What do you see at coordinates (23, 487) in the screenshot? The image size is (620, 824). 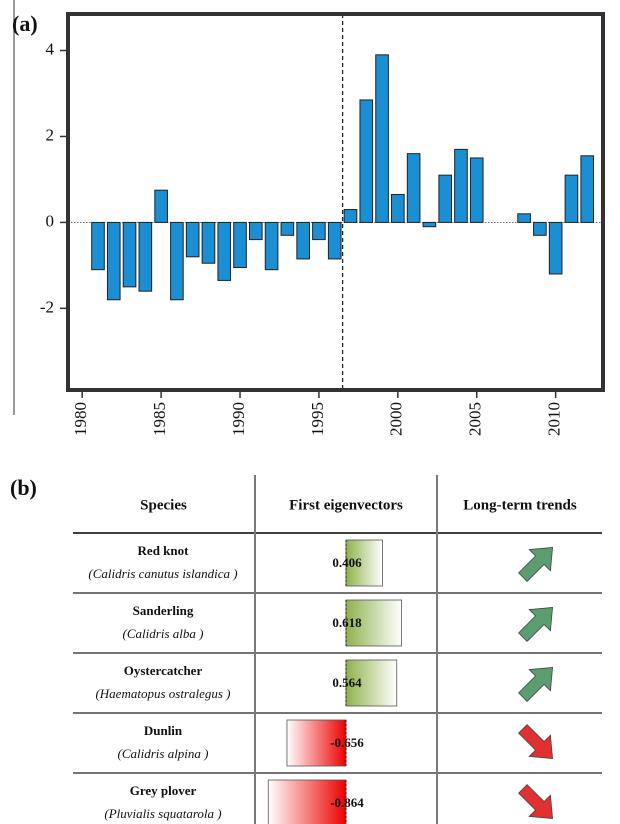 I see `panel-label: (b)` at bounding box center [23, 487].